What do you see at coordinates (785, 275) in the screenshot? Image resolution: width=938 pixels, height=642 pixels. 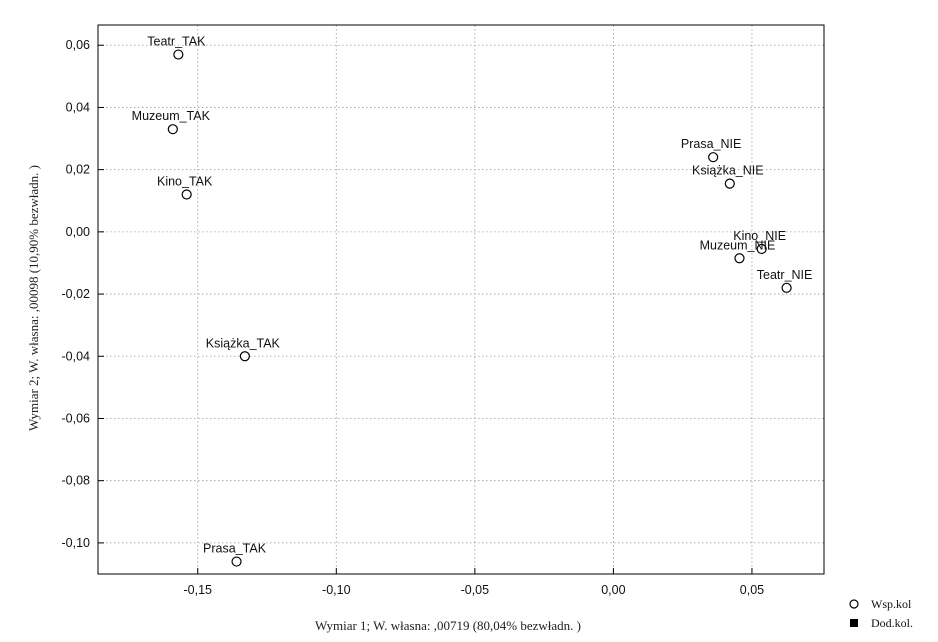 I see `point-label: Teatr_NIE` at bounding box center [785, 275].